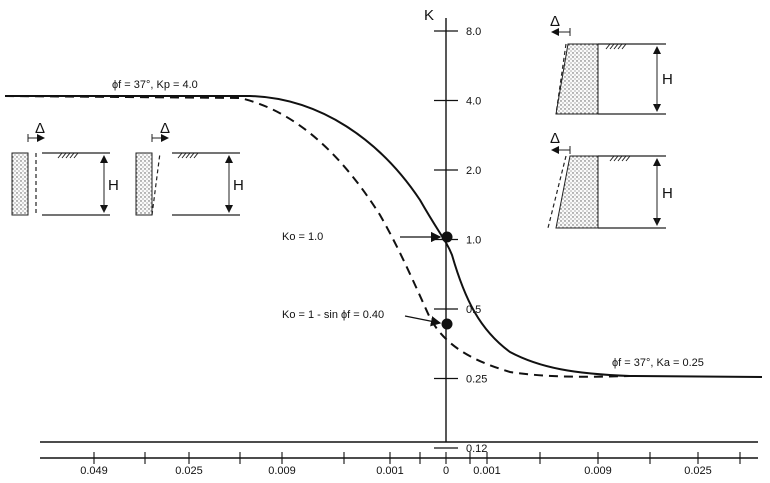 This screenshot has width=770, height=483. What do you see at coordinates (473, 32) in the screenshot?
I see `y-tick-label: 8.0` at bounding box center [473, 32].